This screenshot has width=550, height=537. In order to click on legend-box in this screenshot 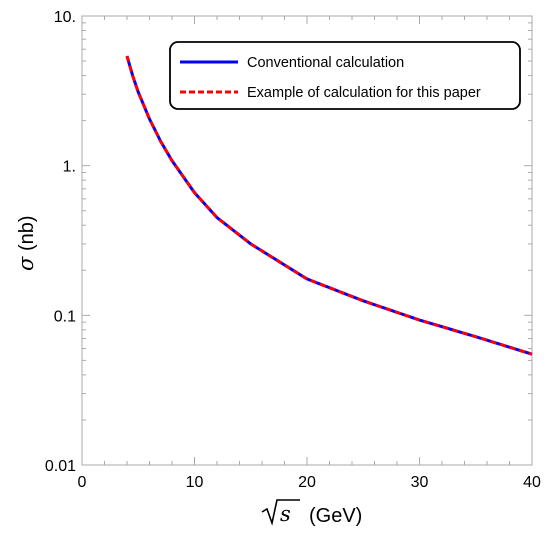, I will do `click(345, 75)`.